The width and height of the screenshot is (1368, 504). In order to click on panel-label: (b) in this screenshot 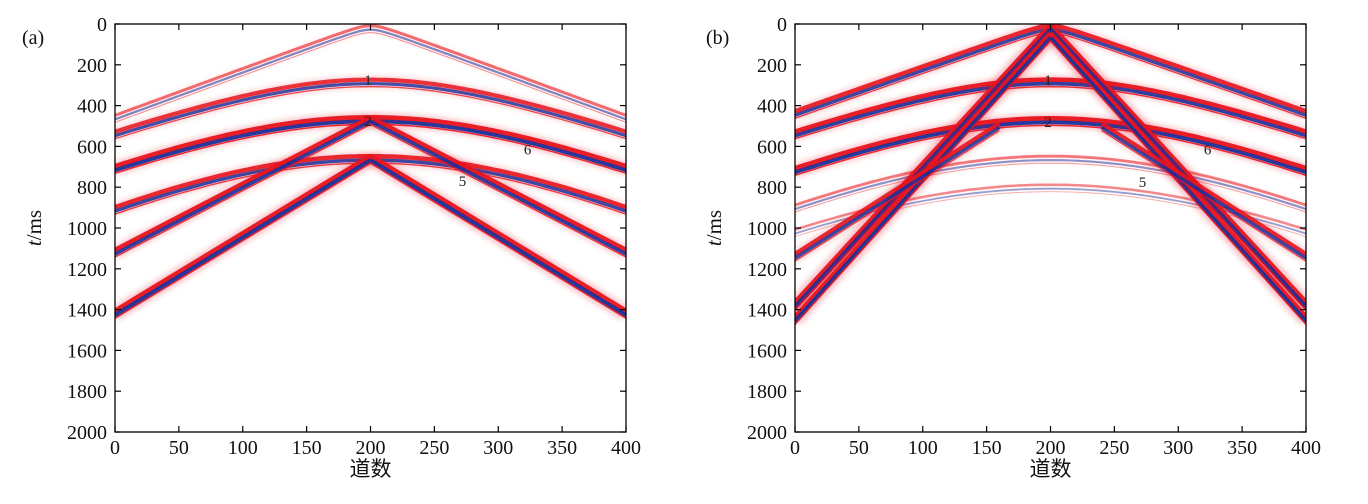, I will do `click(717, 38)`.